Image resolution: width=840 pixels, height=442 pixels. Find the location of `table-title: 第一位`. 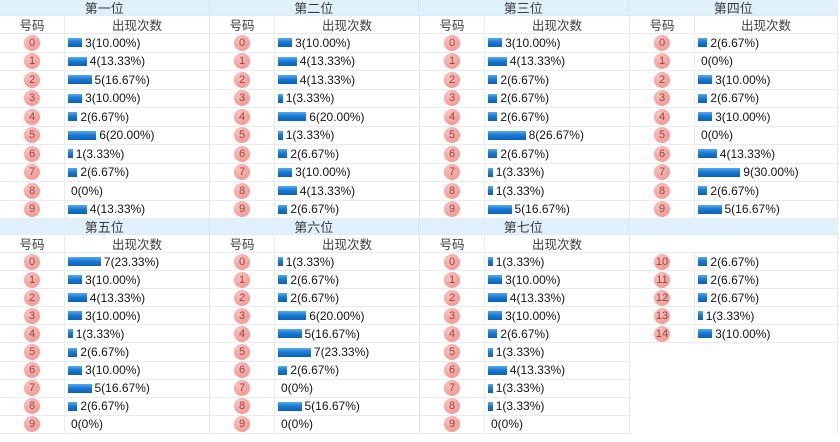

table-title: 第一位 is located at coordinates (105, 8).